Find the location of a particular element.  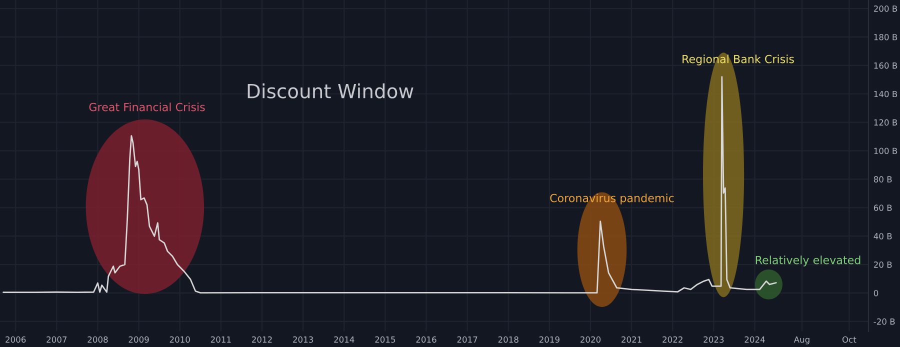

text: Discount Window is located at coordinates (331, 90).